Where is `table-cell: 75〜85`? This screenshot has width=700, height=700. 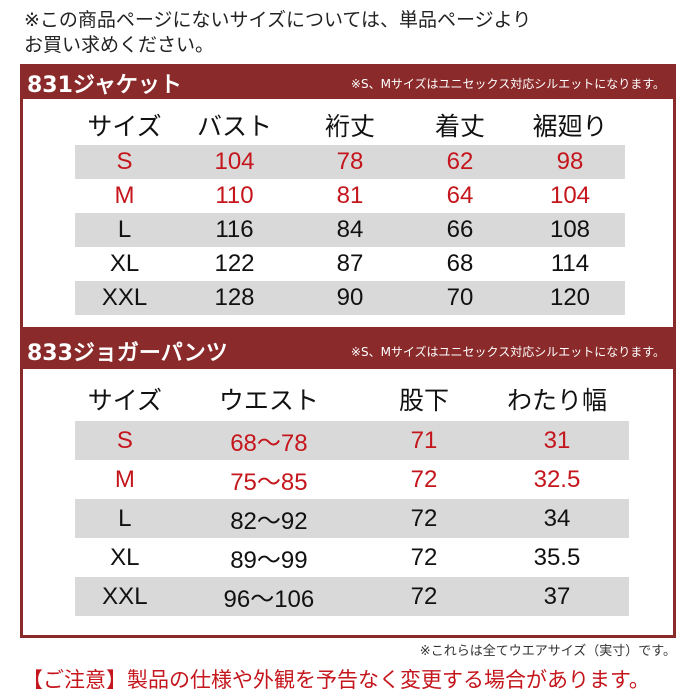
table-cell: 75〜85 is located at coordinates (269, 482).